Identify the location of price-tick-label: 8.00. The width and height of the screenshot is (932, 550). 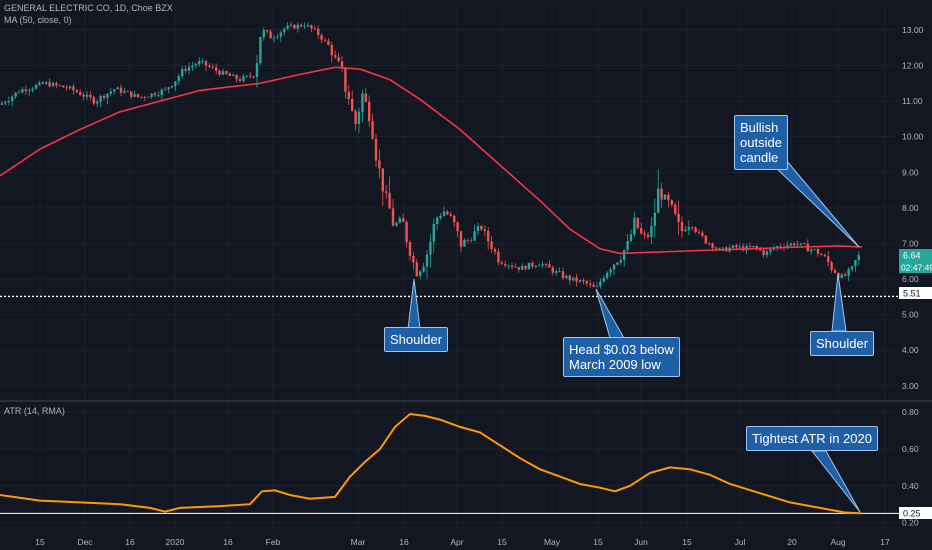
(910, 208).